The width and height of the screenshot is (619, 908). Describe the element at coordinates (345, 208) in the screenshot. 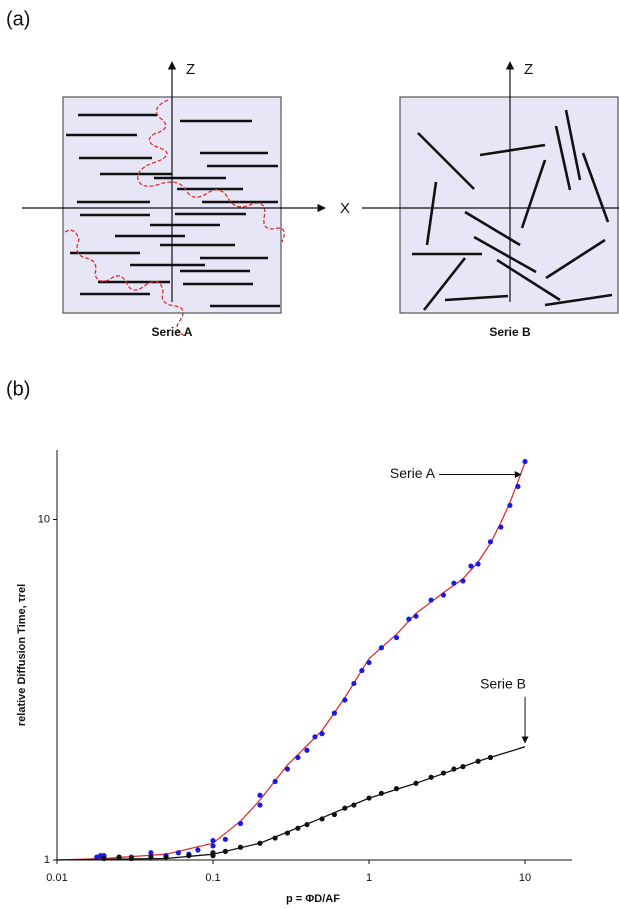

I see `axis-label: X` at that location.